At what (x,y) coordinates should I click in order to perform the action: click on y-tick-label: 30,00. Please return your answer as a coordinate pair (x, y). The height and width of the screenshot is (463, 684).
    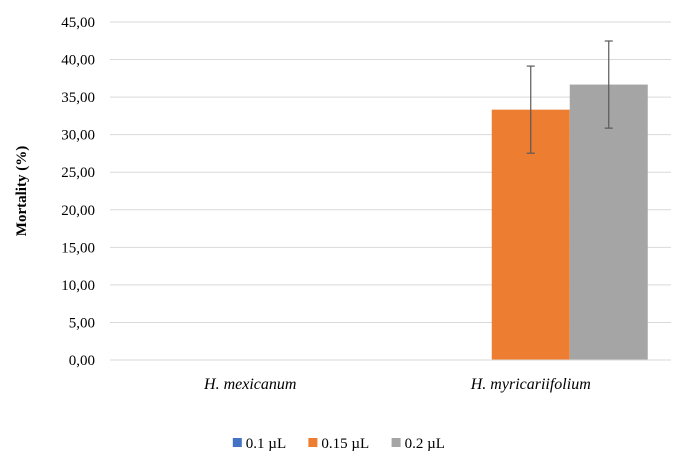
    Looking at the image, I should click on (78, 136).